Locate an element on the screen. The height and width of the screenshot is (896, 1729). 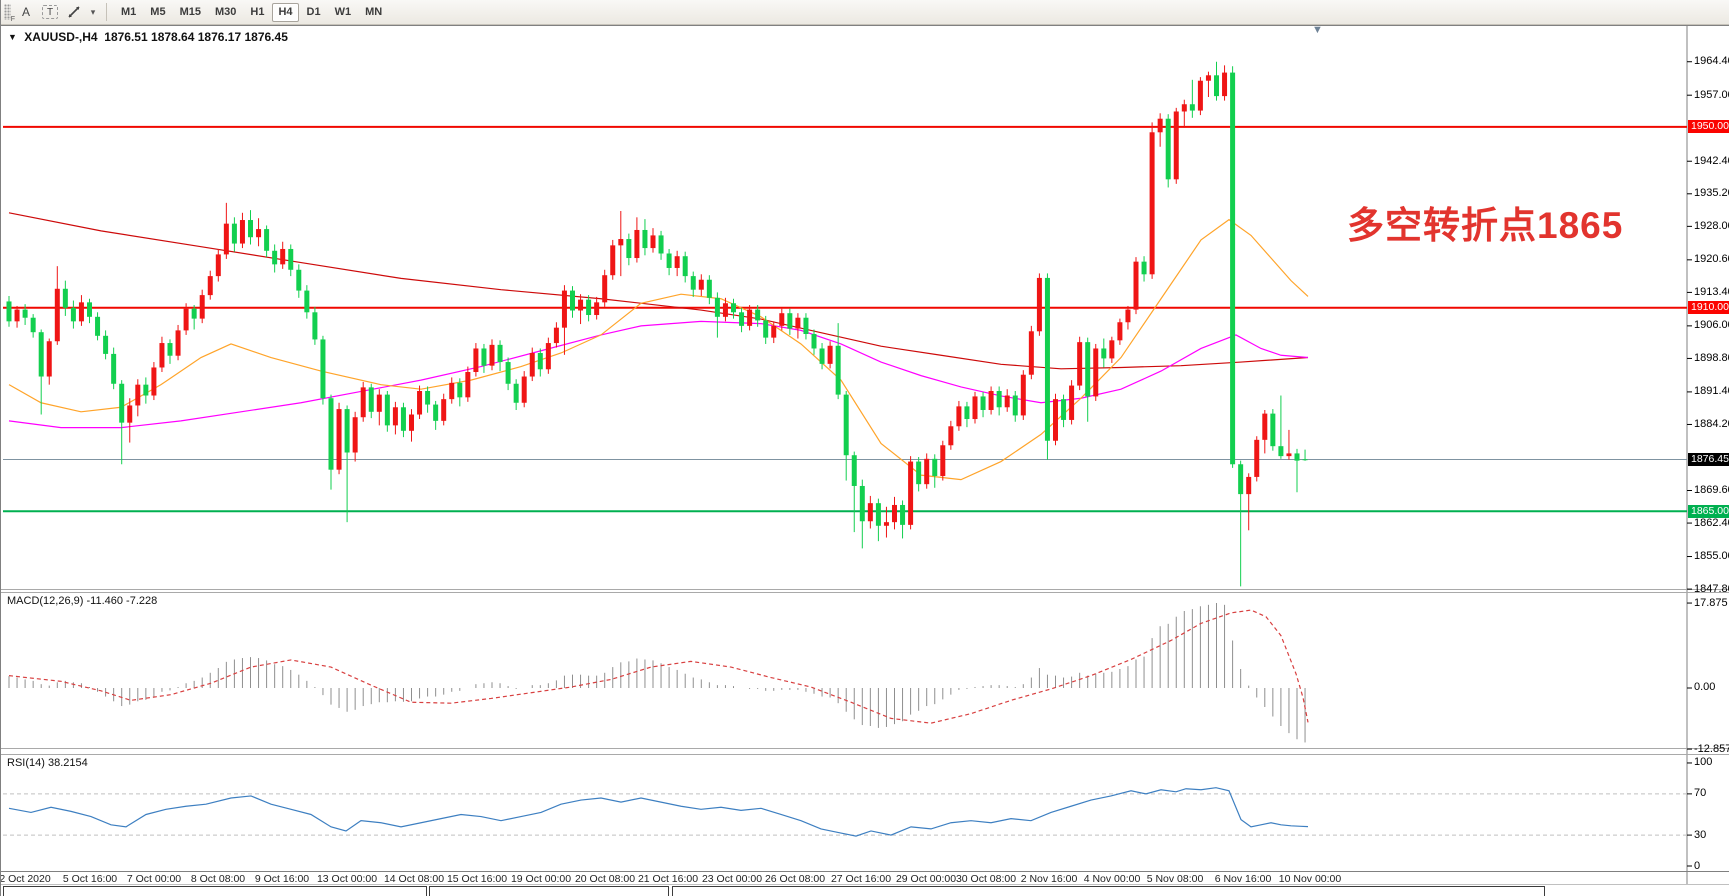
time-axis-label: 29 Oct 00:00 is located at coordinates (926, 879).